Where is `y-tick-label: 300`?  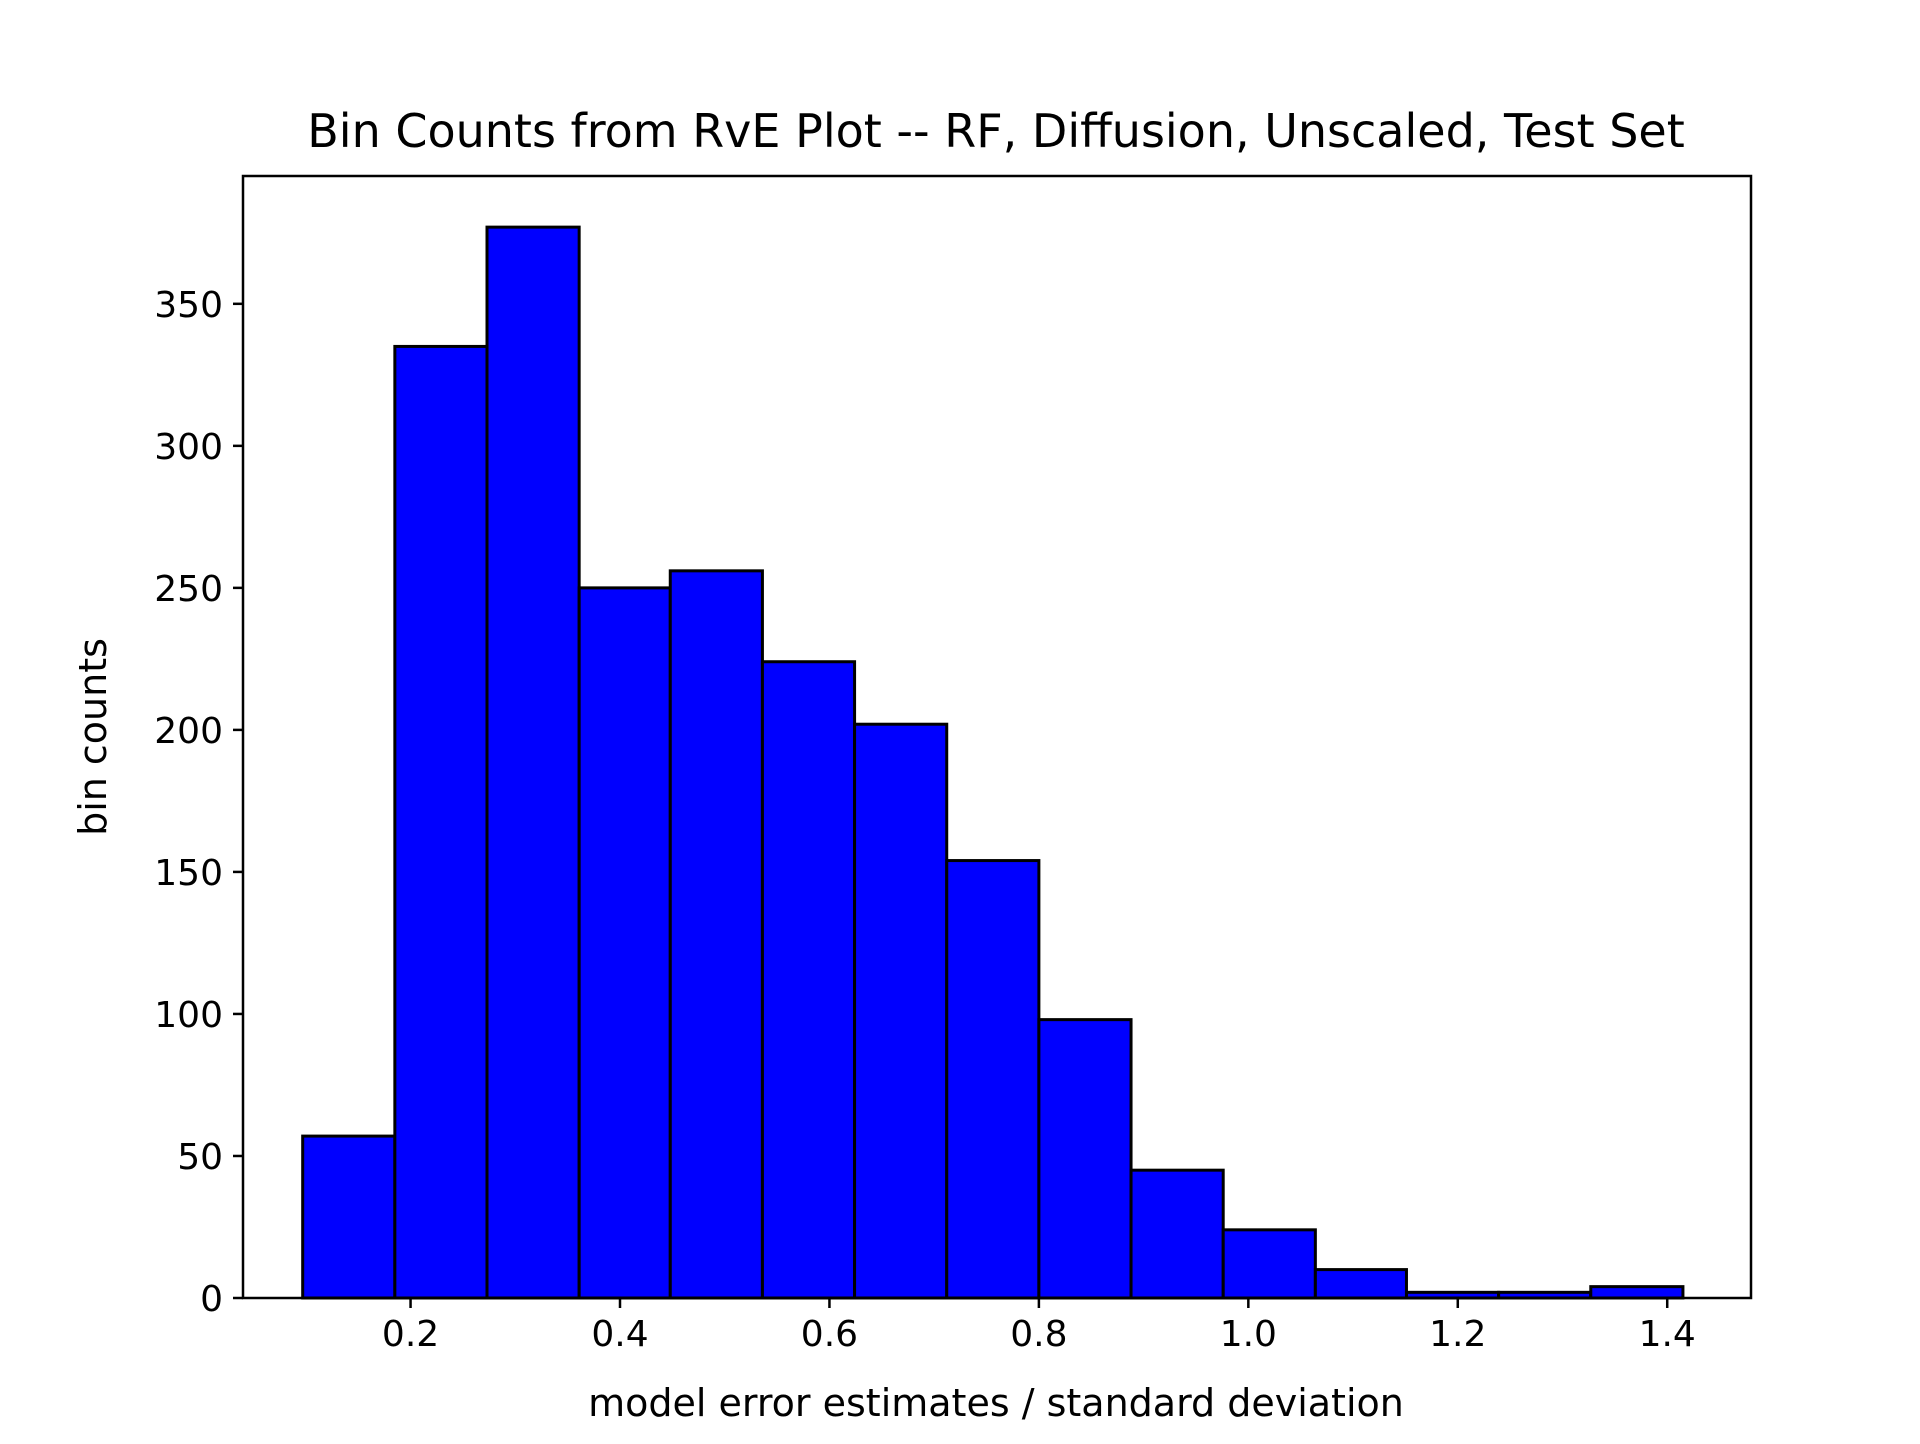 y-tick-label: 300 is located at coordinates (188, 447).